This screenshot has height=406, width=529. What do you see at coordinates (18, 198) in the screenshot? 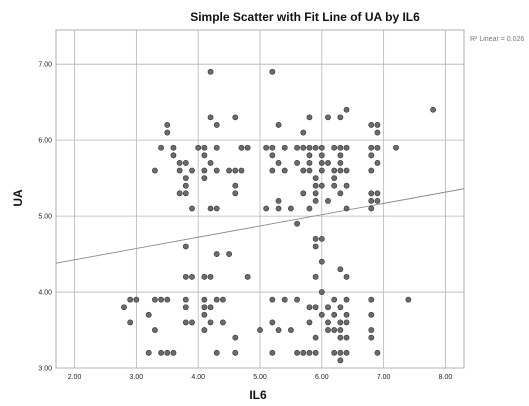
I see `y-axis-title: UA` at bounding box center [18, 198].